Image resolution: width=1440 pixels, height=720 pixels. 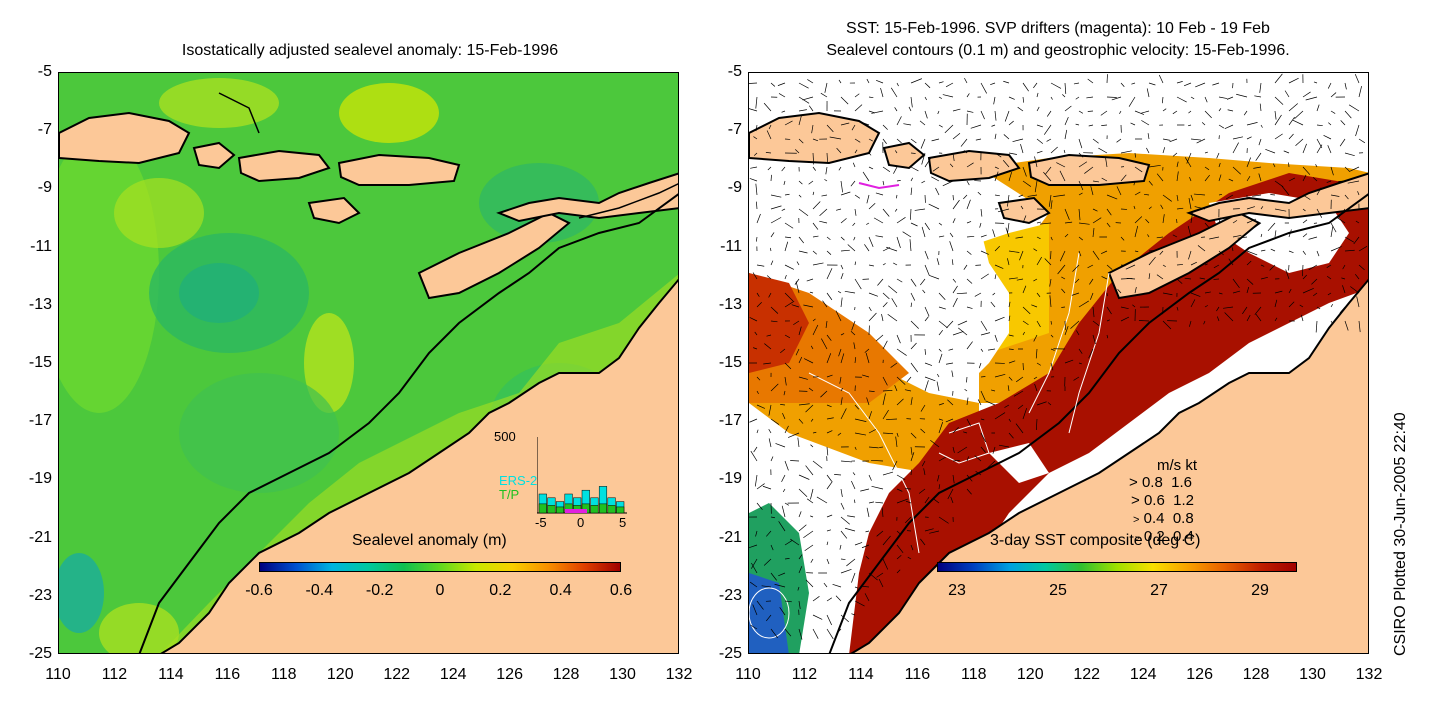 I want to click on right-colorbar, so click(x=1117, y=567).